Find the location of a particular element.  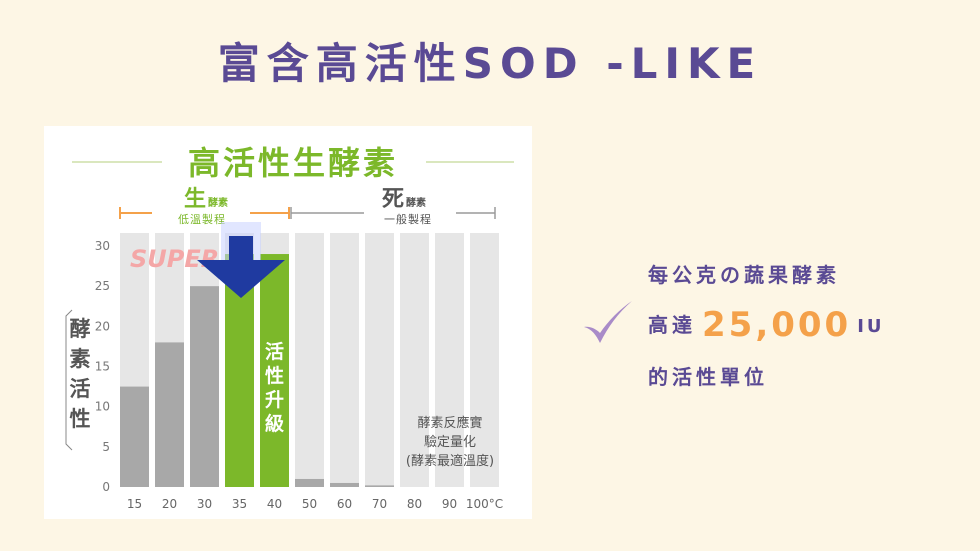

x-tick-label: 20 is located at coordinates (169, 504).